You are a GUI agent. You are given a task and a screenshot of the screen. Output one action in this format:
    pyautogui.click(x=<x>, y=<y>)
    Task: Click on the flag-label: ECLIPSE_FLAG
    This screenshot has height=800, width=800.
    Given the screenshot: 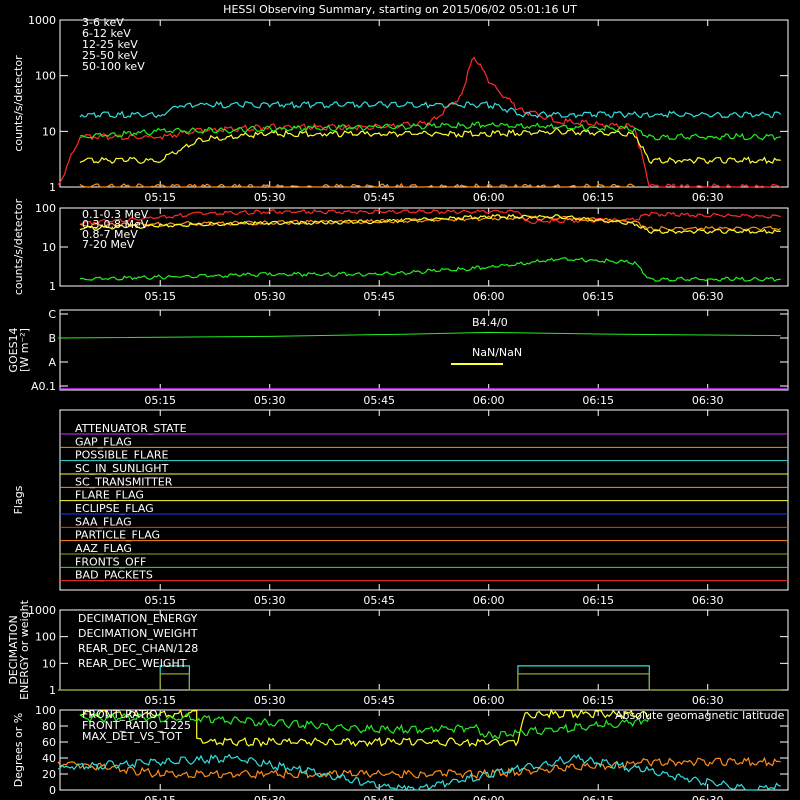 What is the action you would take?
    pyautogui.click(x=114, y=508)
    